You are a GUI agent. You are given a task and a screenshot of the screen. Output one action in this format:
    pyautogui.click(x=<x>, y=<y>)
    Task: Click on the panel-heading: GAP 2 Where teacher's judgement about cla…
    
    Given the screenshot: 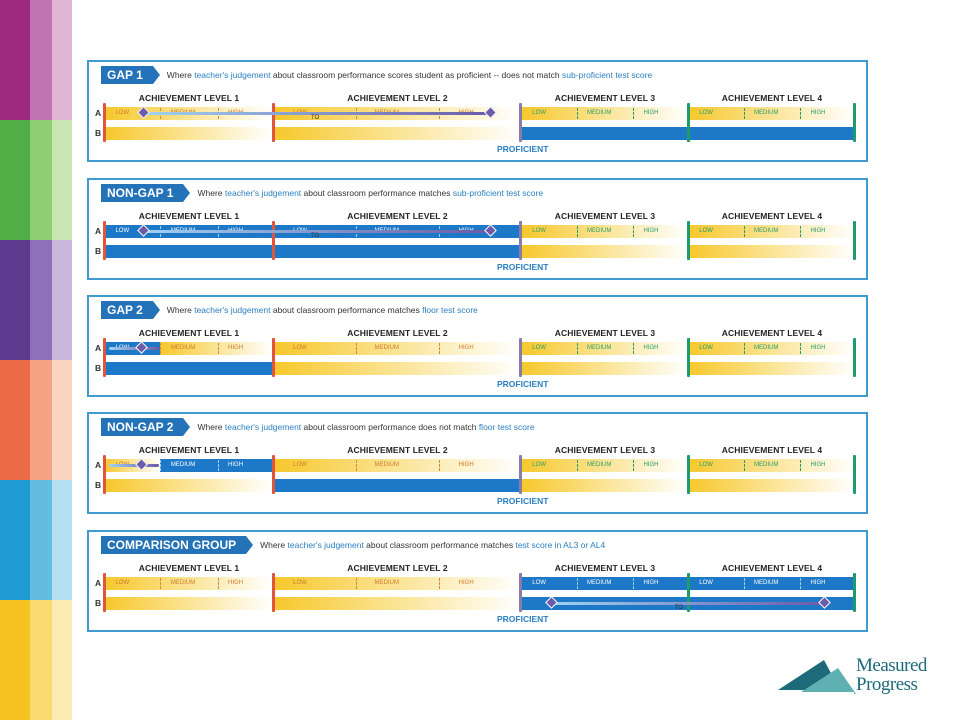 What is the action you would take?
    pyautogui.click(x=289, y=310)
    